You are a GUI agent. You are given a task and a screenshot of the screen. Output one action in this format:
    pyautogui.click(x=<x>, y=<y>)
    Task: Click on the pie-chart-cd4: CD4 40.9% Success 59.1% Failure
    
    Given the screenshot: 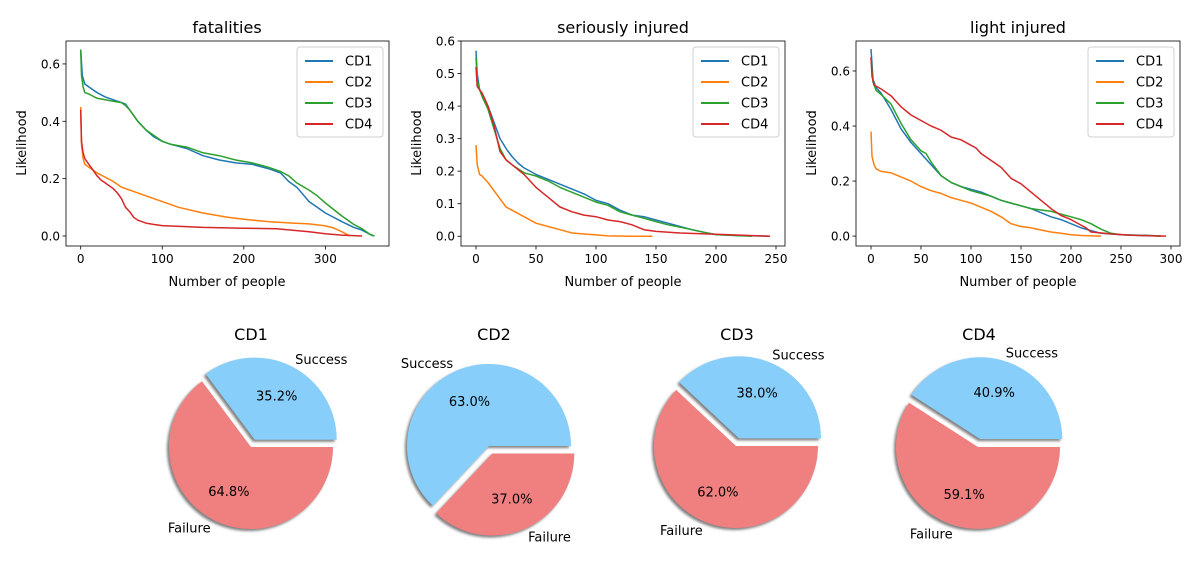 What is the action you would take?
    pyautogui.click(x=978, y=434)
    